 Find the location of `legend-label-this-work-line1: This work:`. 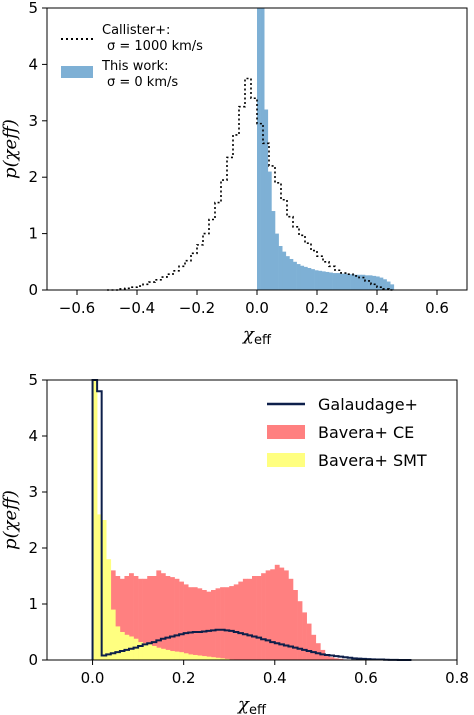

legend-label-this-work-line1: This work: is located at coordinates (135, 66).